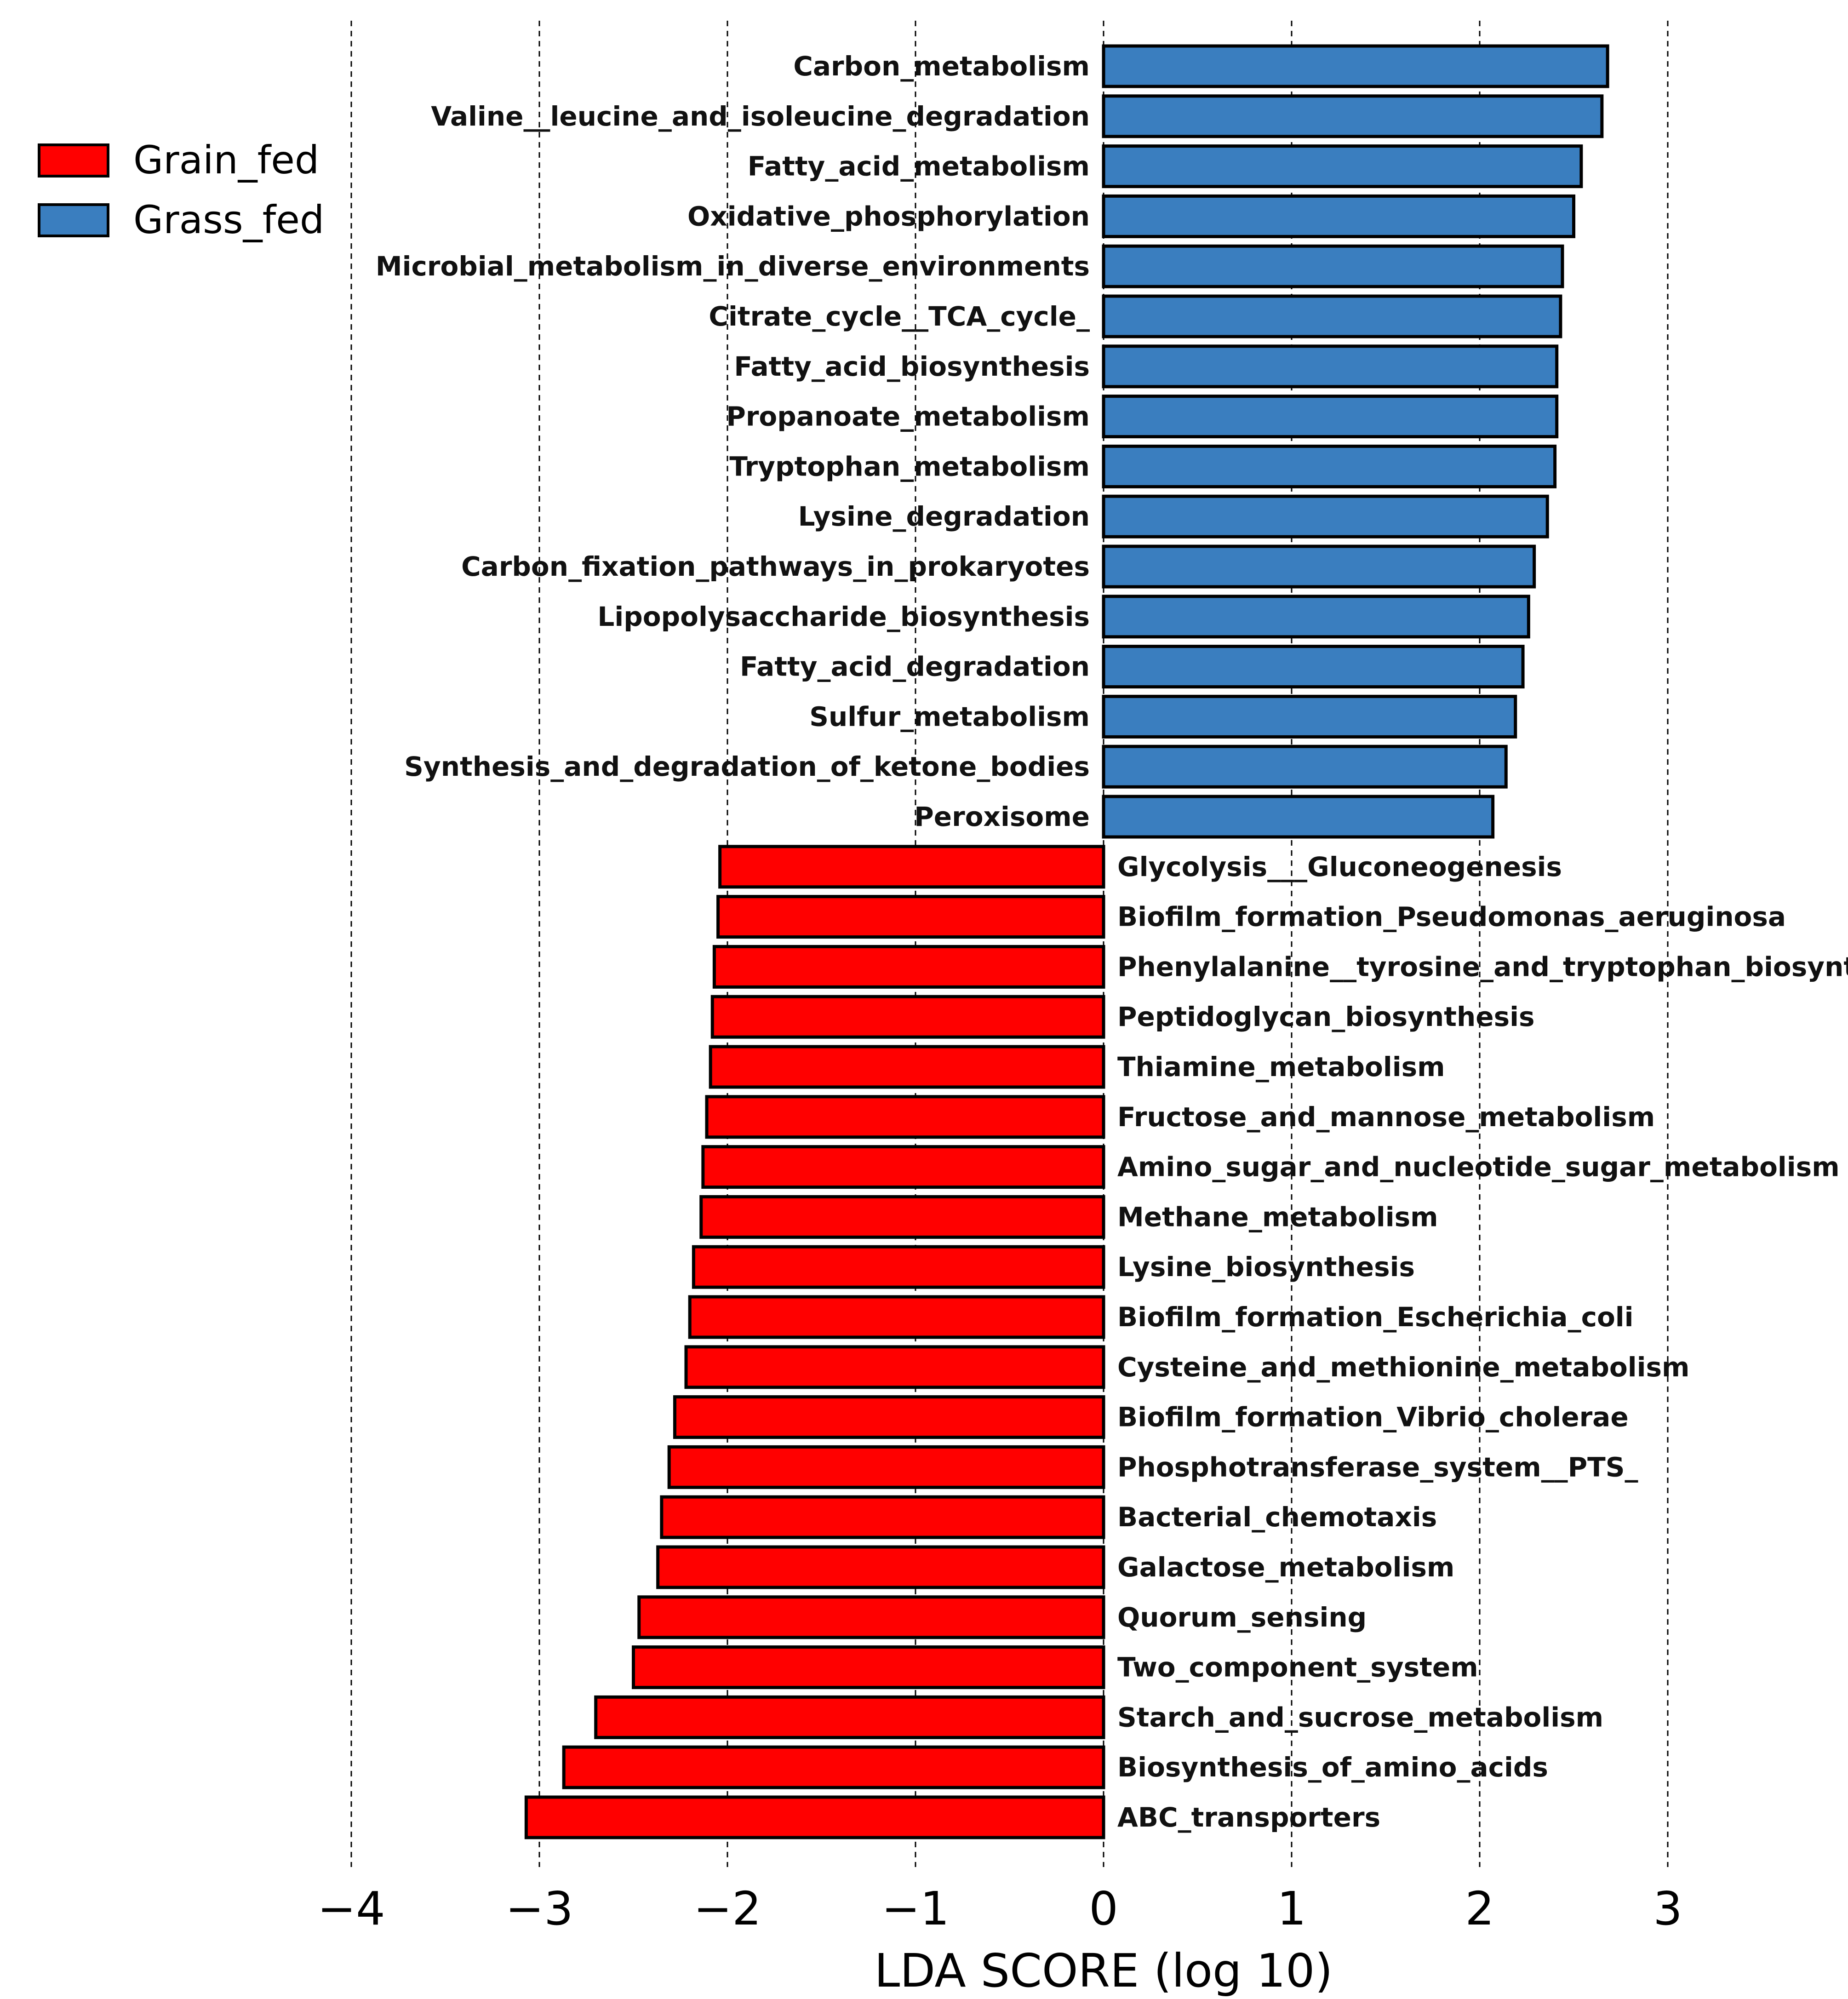 This screenshot has height=1999, width=1848. I want to click on bar-label: Biofilm_formation_Pseudomonas_aeruginosa, so click(1452, 917).